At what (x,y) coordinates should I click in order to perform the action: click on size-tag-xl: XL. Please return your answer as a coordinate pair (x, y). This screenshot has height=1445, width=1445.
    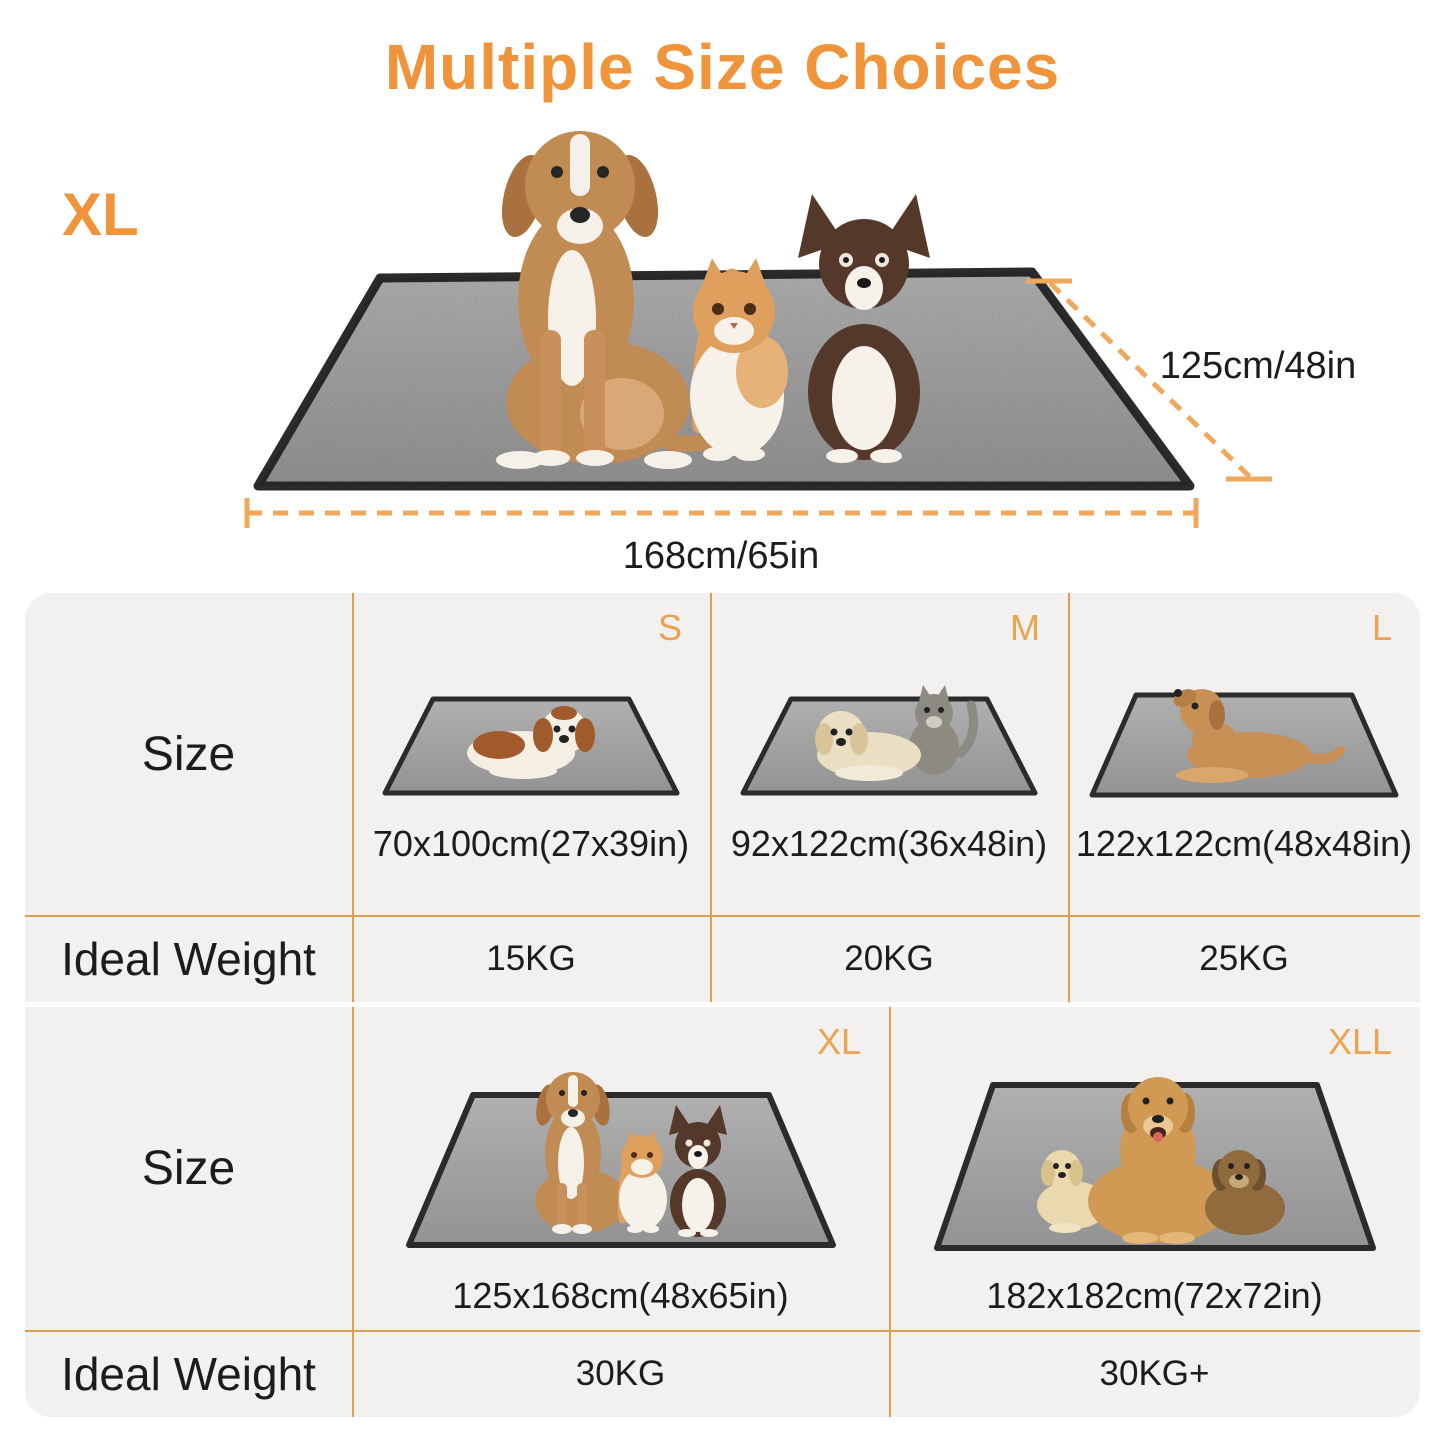
    Looking at the image, I should click on (838, 1041).